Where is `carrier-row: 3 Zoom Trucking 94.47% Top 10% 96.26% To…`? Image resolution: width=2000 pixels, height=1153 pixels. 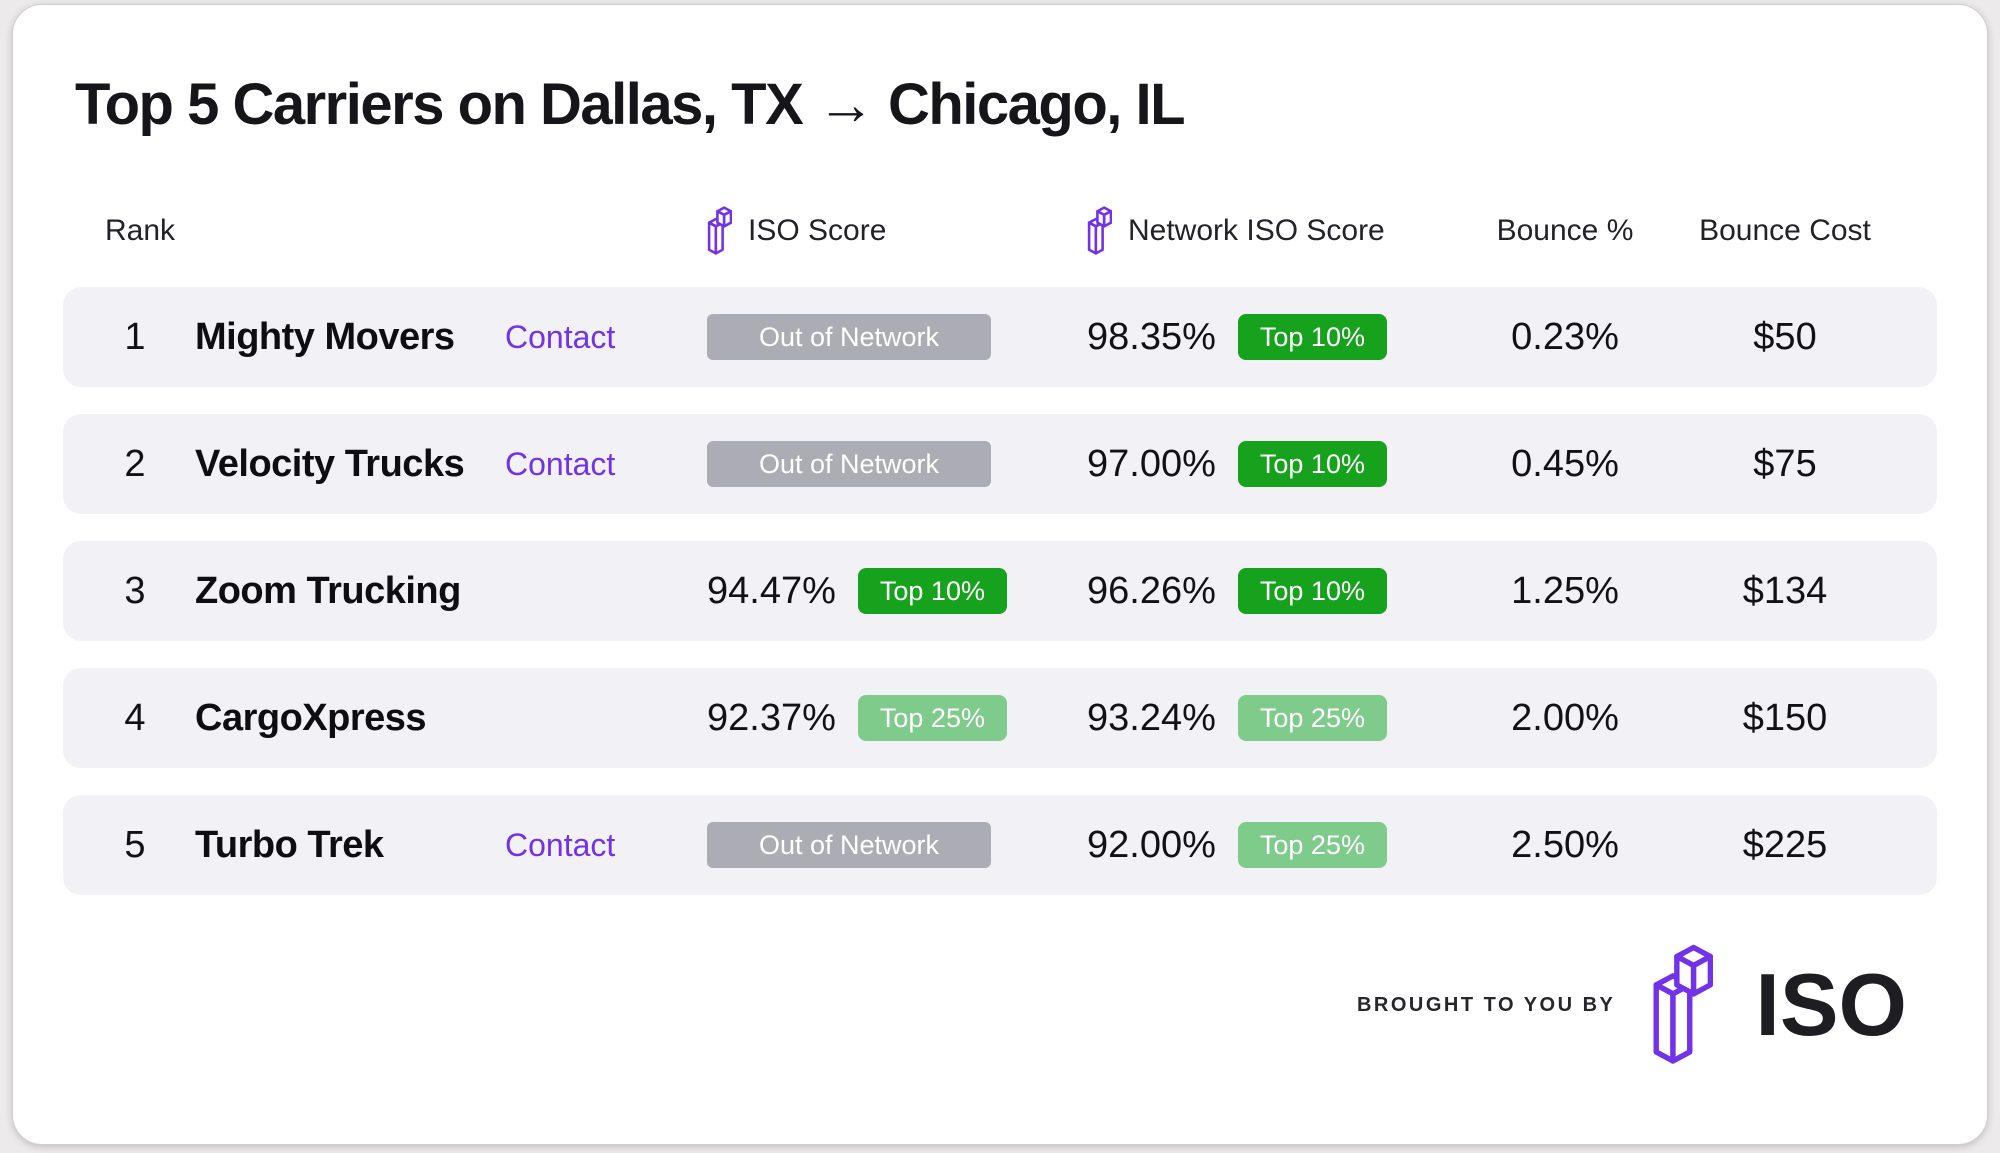
carrier-row: 3 Zoom Trucking 94.47% Top 10% 96.26% To… is located at coordinates (1000, 591).